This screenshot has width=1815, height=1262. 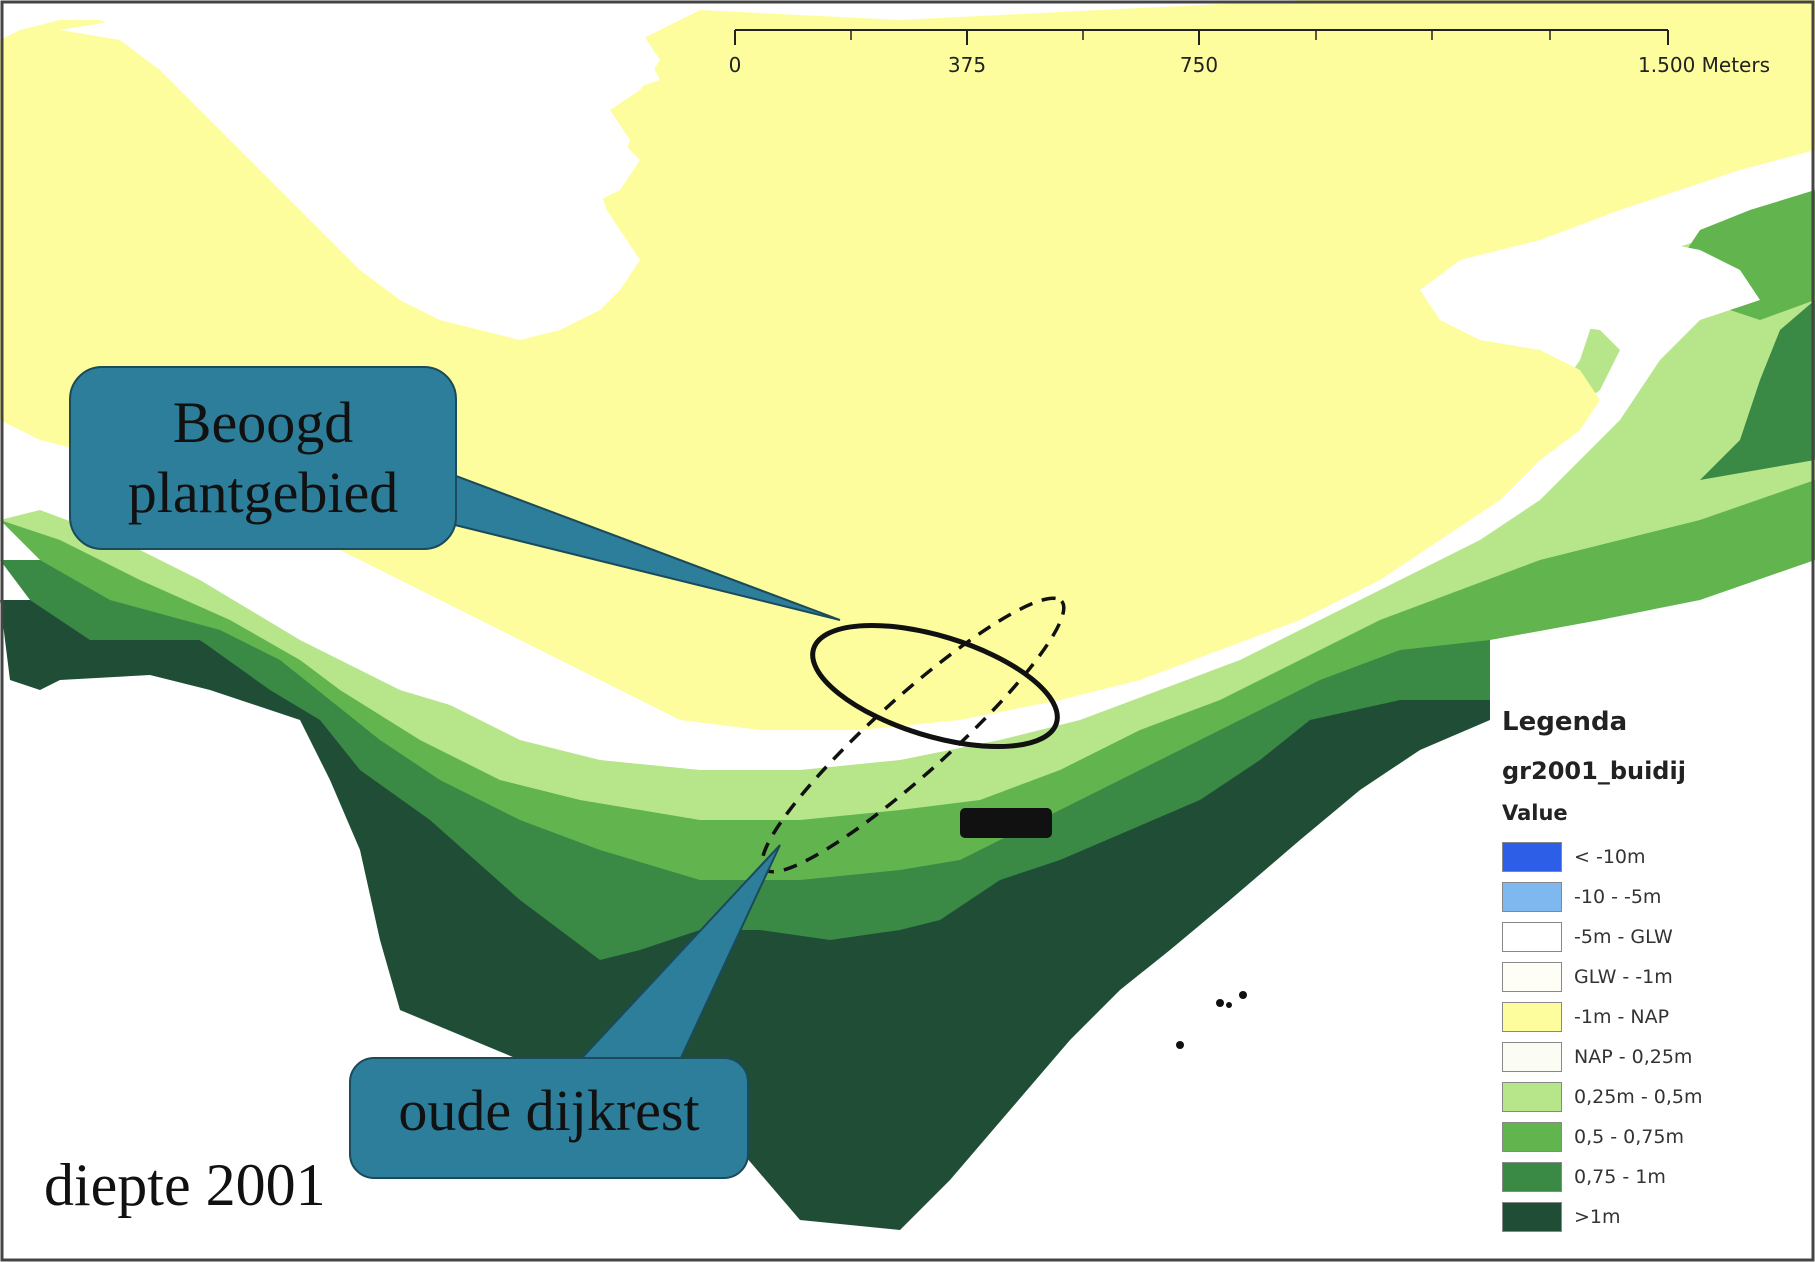 I want to click on legend-item: GLW - -1m, so click(x=1602, y=977).